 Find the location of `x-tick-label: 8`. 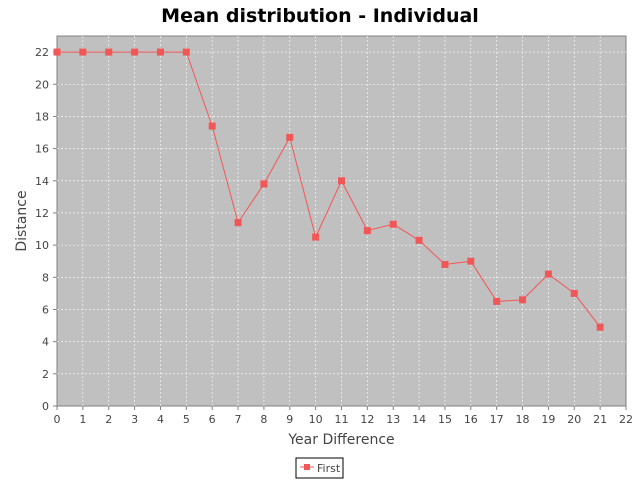

x-tick-label: 8 is located at coordinates (263, 419).